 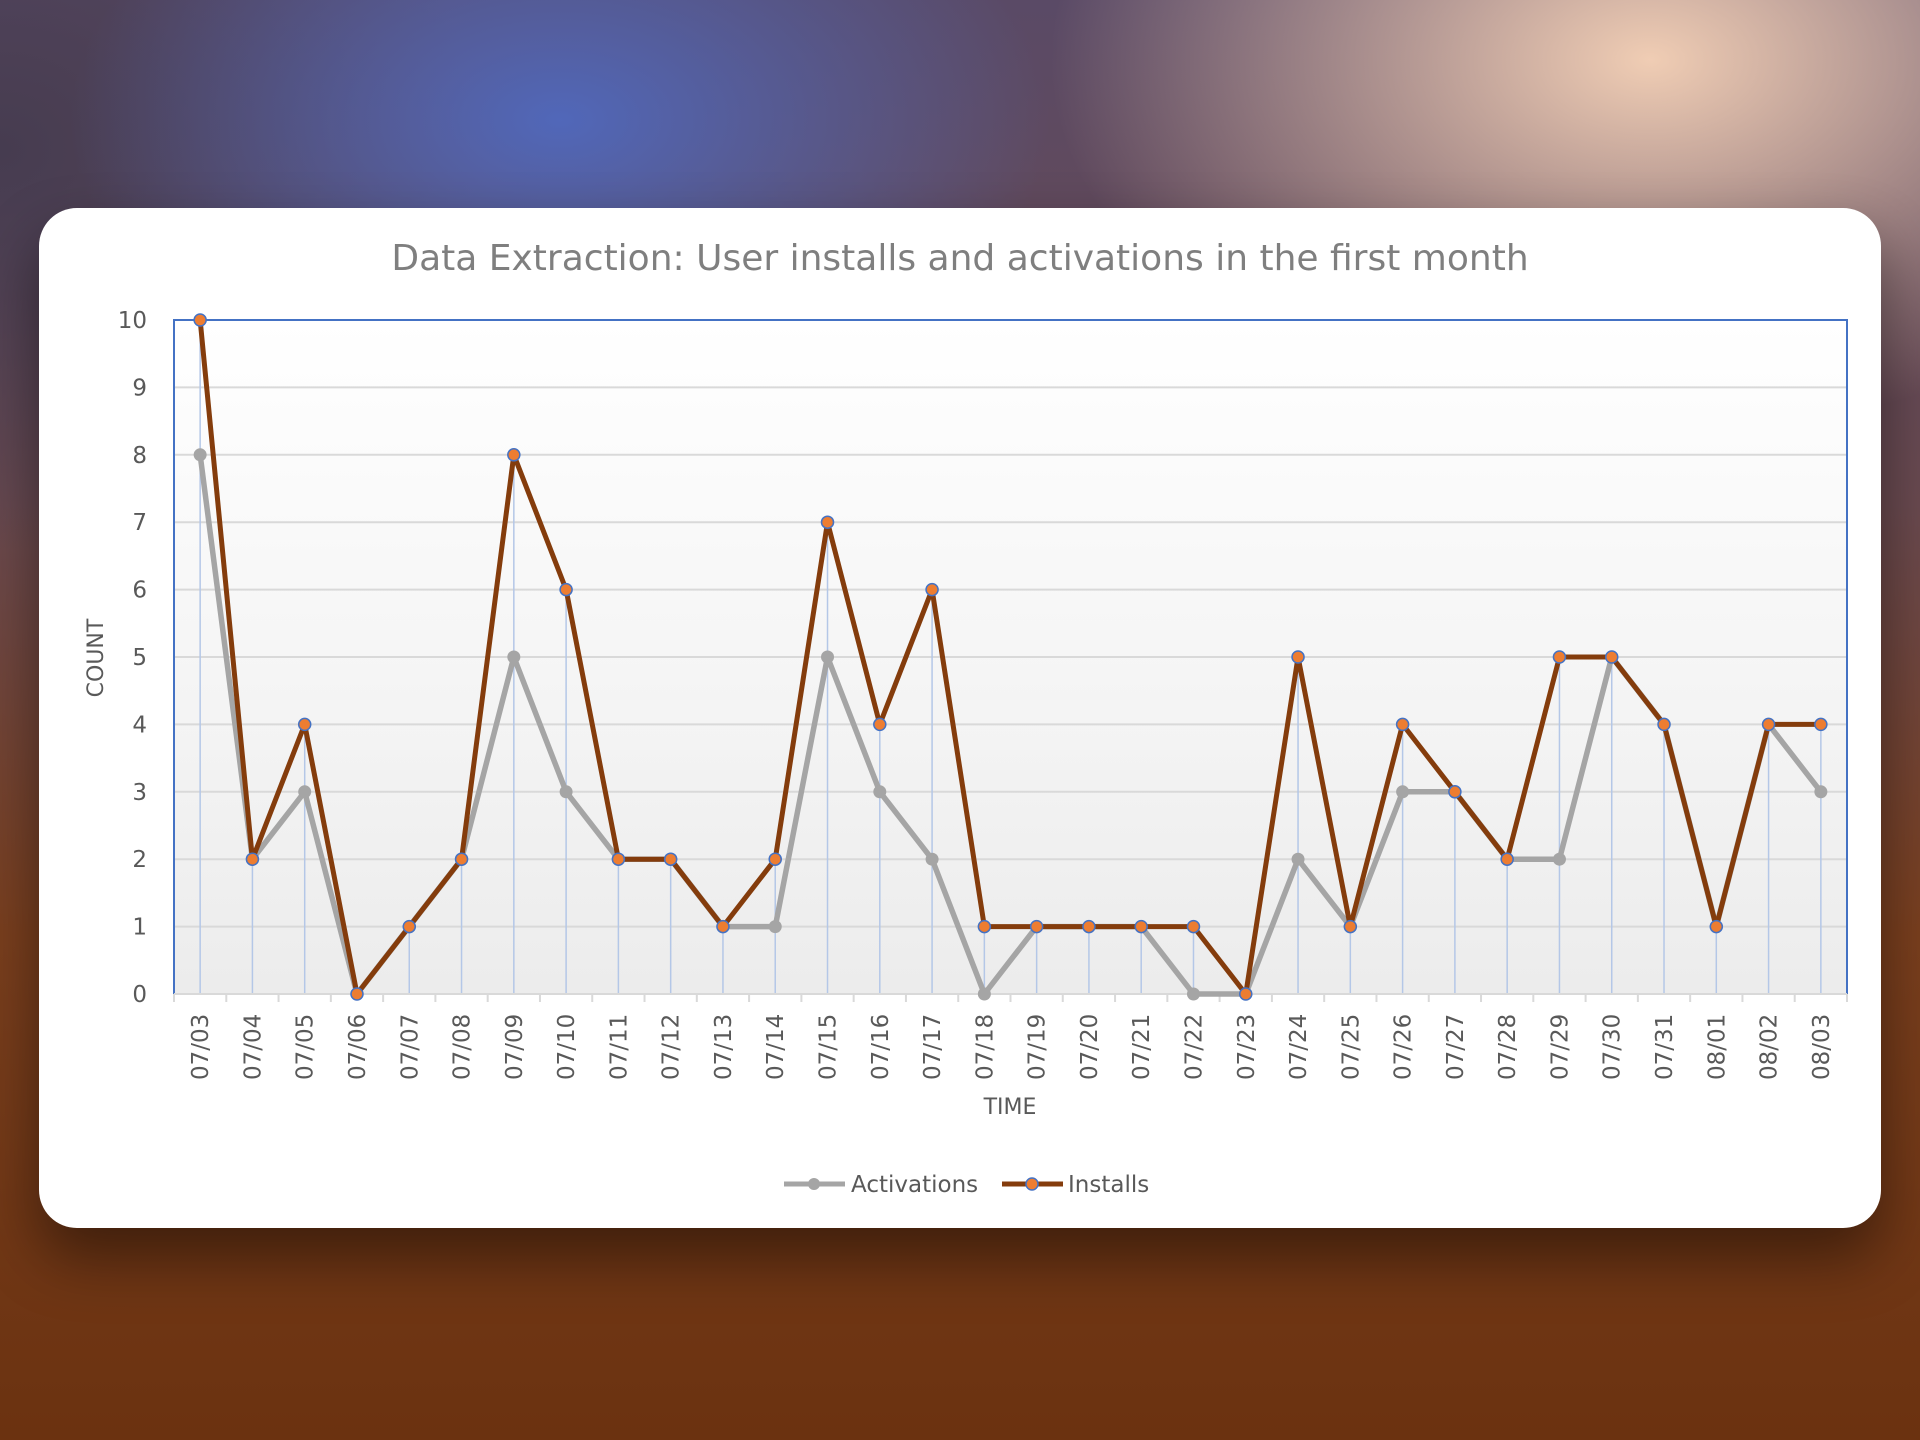 What do you see at coordinates (139, 591) in the screenshot?
I see `y-tick-label: 6` at bounding box center [139, 591].